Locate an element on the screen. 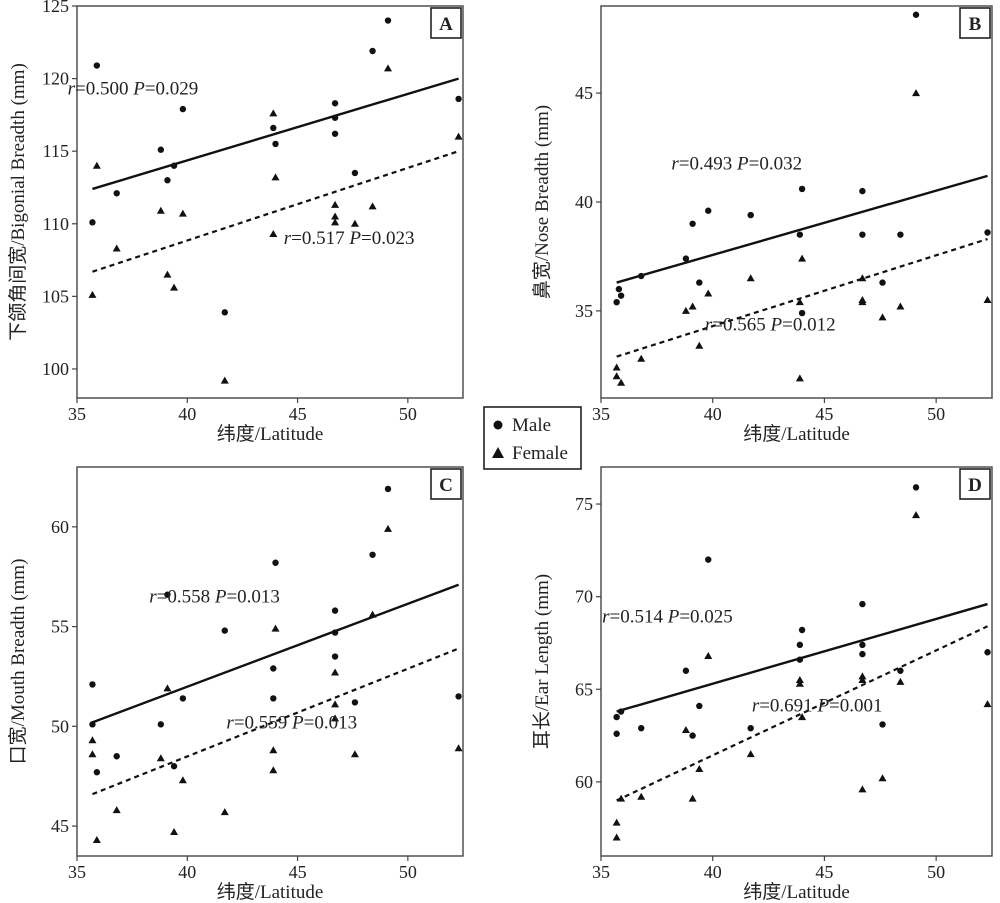 The height and width of the screenshot is (903, 1000). y-tick-label: 100 is located at coordinates (55, 369).